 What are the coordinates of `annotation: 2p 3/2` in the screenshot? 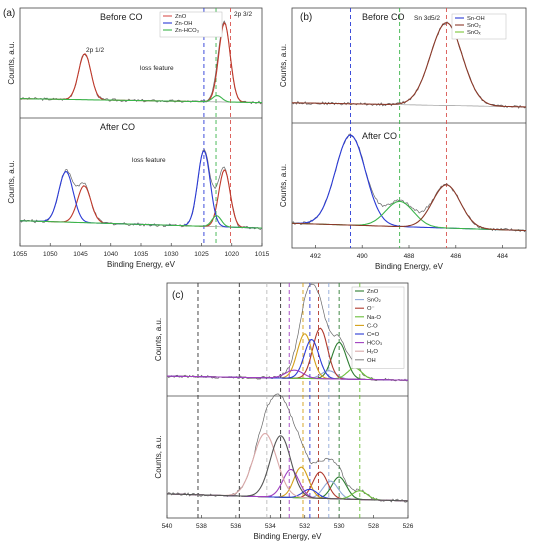 It's located at (243, 14).